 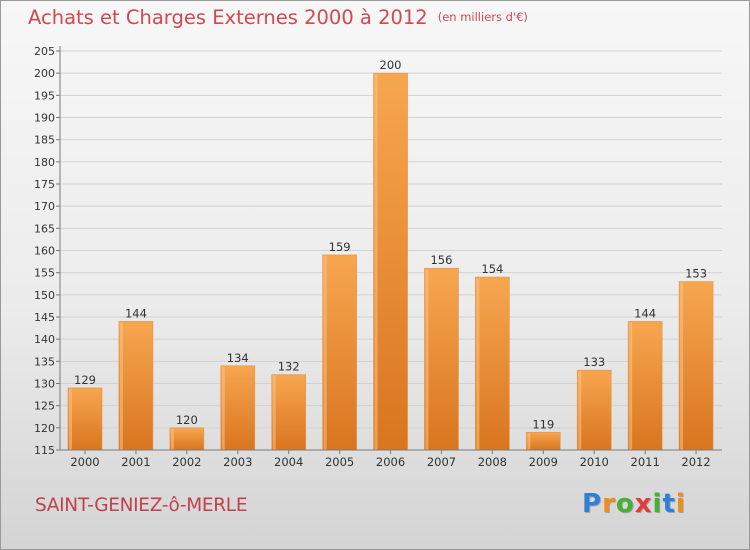 I want to click on data-label: 132, so click(x=289, y=367).